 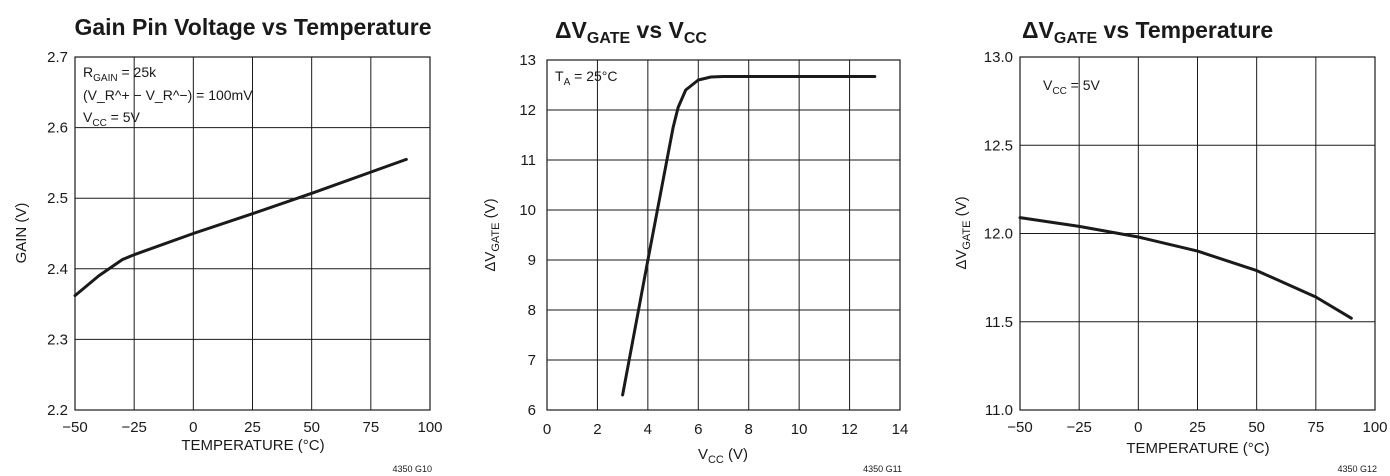 What do you see at coordinates (532, 410) in the screenshot?
I see `y-tick-label: 6` at bounding box center [532, 410].